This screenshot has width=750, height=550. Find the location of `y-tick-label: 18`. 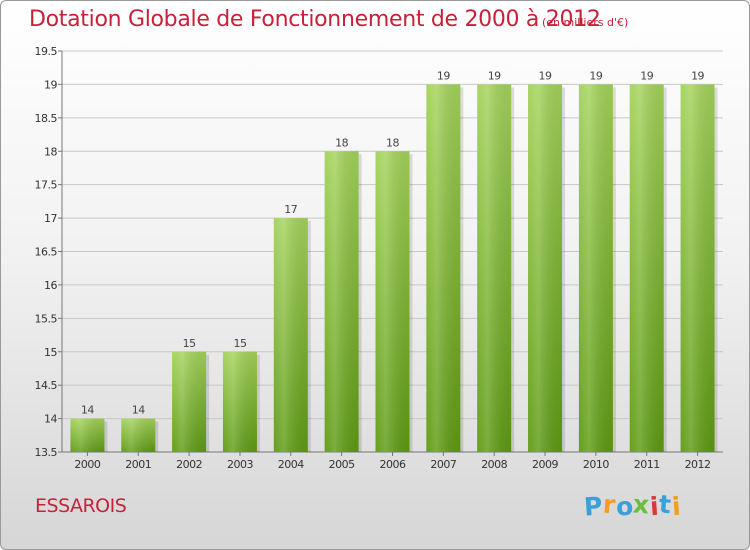

y-tick-label: 18 is located at coordinates (50, 151).